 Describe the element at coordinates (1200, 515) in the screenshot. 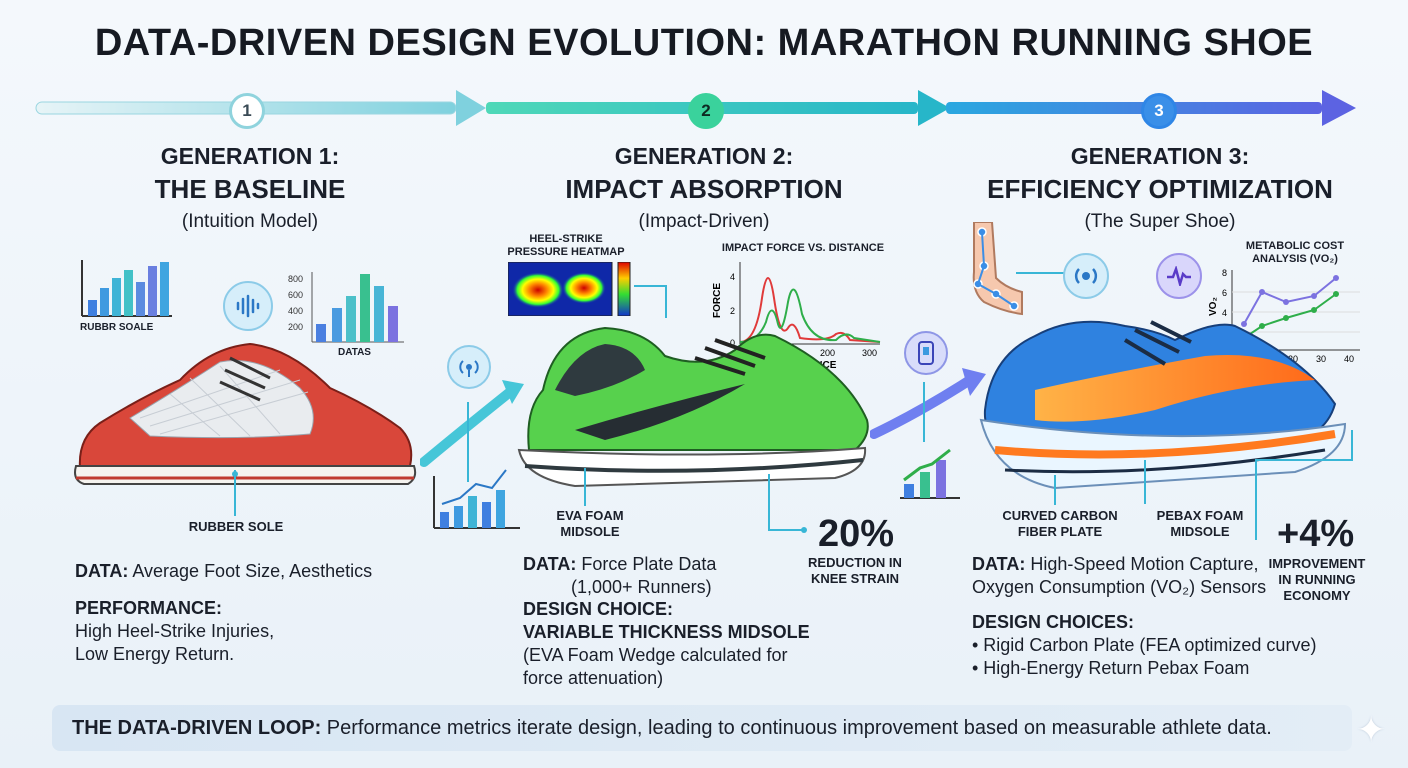

I see `gen3-callout-foam-1: PEBAX FOAM` at that location.